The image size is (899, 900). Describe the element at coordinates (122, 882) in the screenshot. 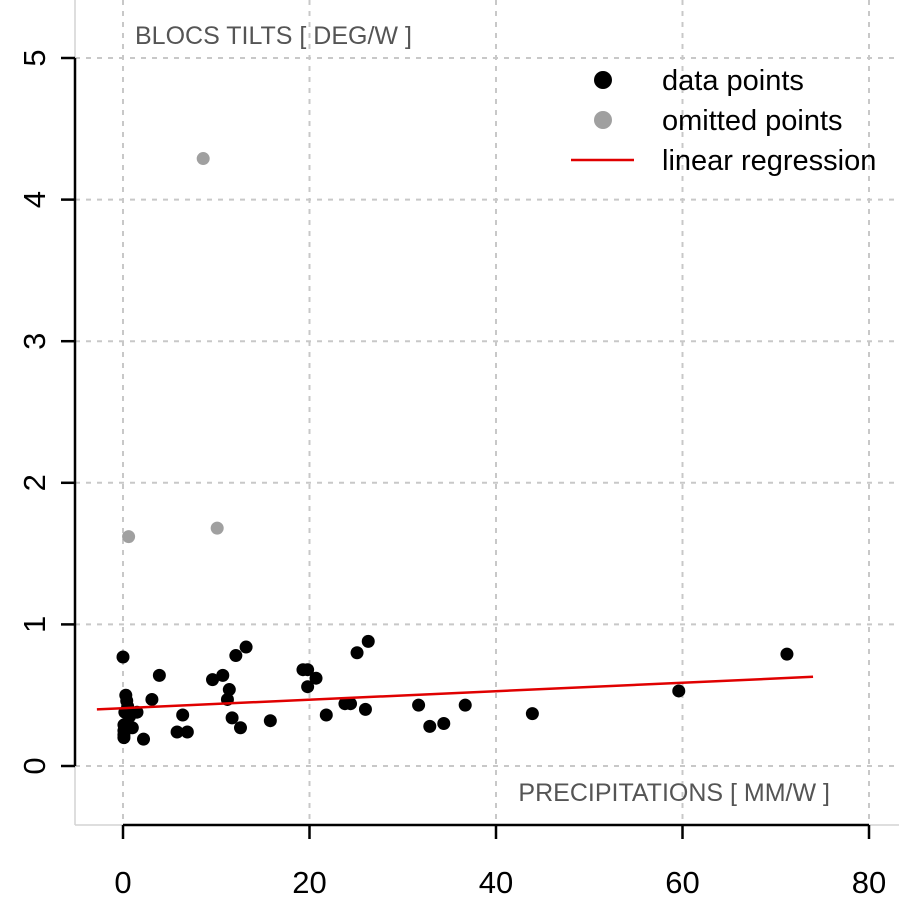

I see `x-tick-label: 0` at that location.